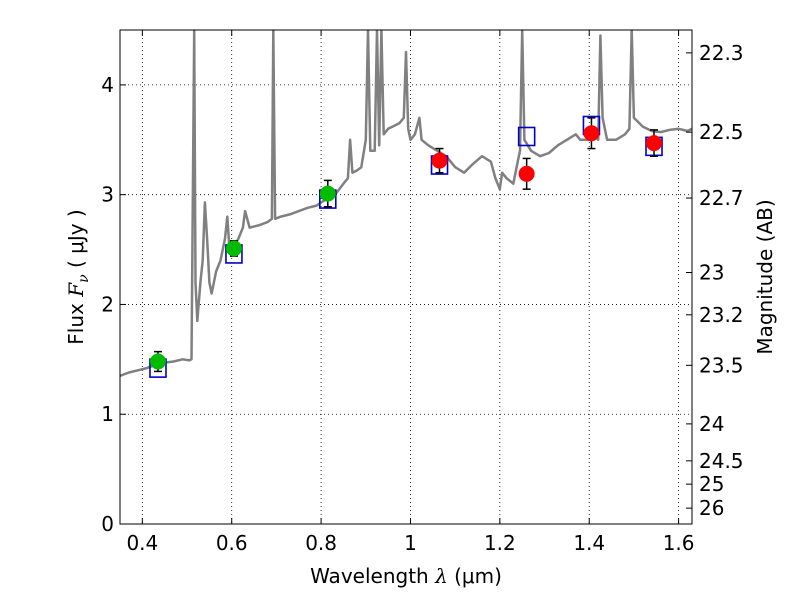 Image resolution: width=800 pixels, height=600 pixels. Describe the element at coordinates (721, 198) in the screenshot. I see `y2-tick-label: 22.7` at that location.